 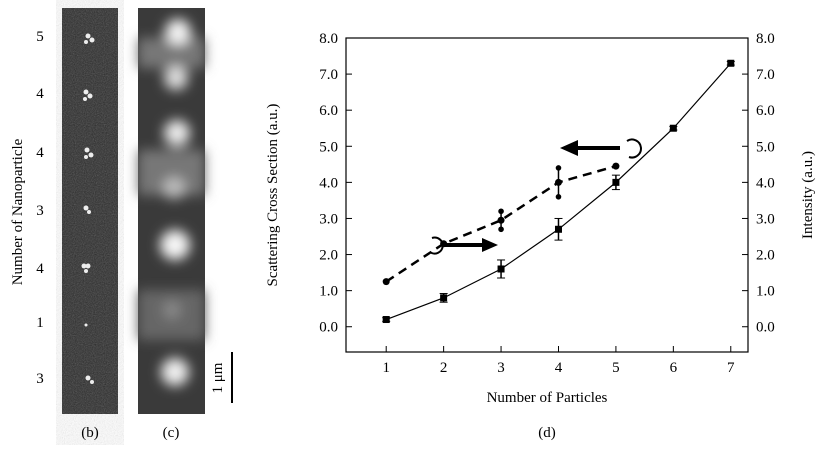 I want to click on annotation-arrow, so click(x=535, y=196).